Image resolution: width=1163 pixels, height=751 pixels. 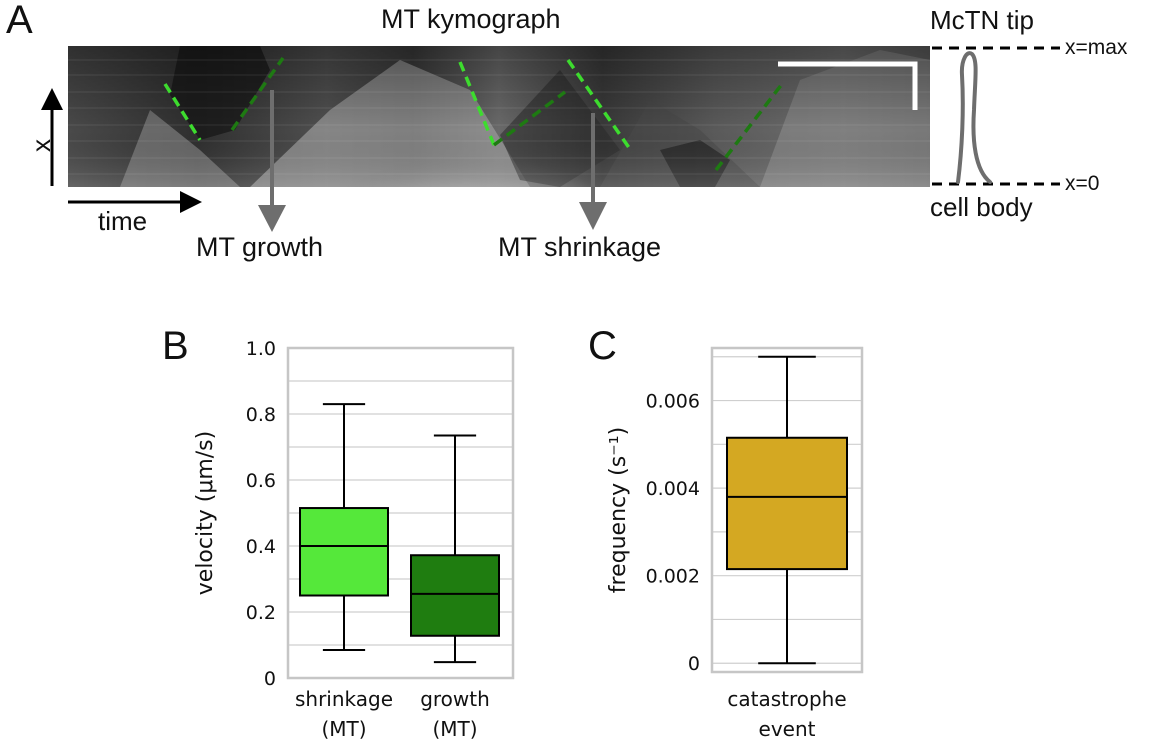 What do you see at coordinates (272, 161) in the screenshot?
I see `growth-arrow` at bounding box center [272, 161].